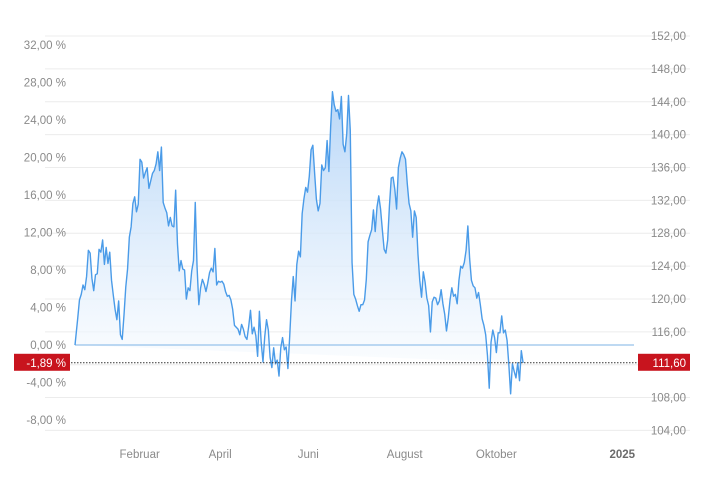  Describe the element at coordinates (668, 37) in the screenshot. I see `right-axis-tick-label: 152,00` at that location.